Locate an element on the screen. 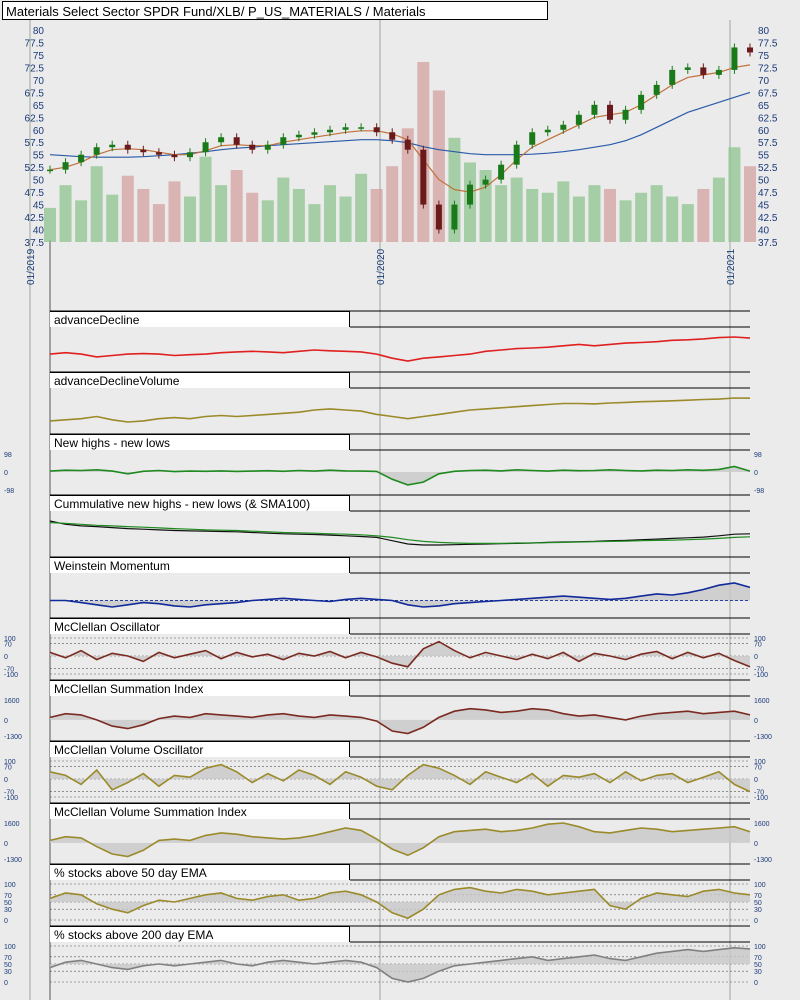 The width and height of the screenshot is (800, 1000). price-axis-tick-right: 47.5 is located at coordinates (768, 193).